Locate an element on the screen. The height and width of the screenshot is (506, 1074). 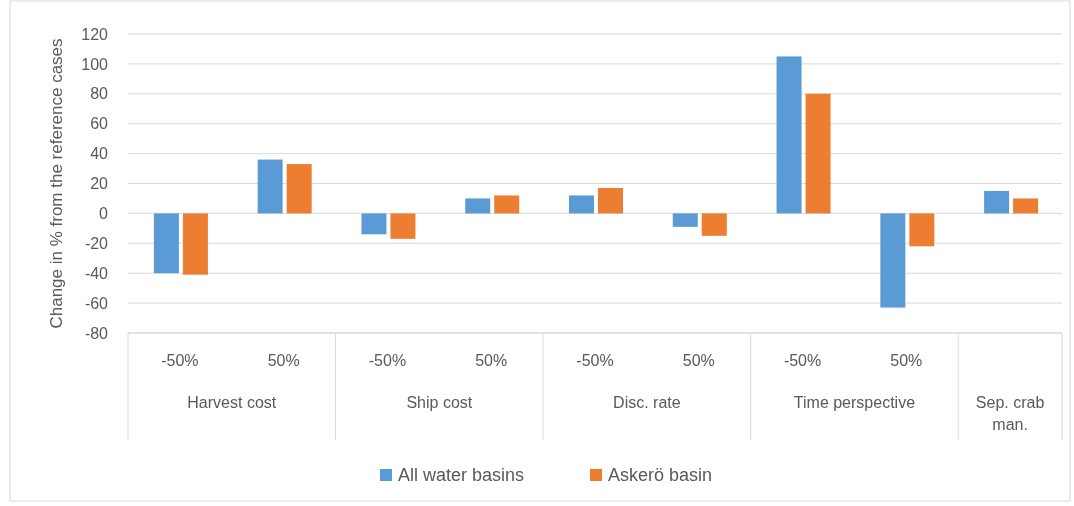
text: Ship cost is located at coordinates (439, 402).